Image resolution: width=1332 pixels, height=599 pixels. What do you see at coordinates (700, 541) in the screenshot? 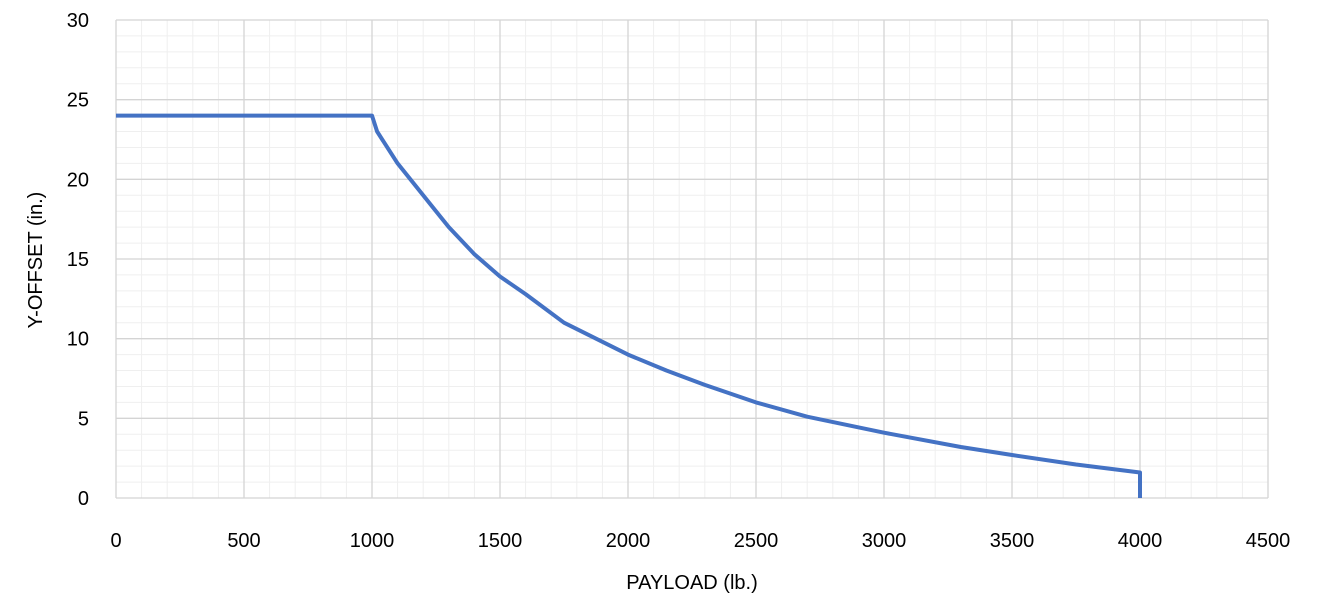
I see `x-tick-labels: 0 500 1000 1500 2000 2500 3000 3500 4000 4500` at bounding box center [700, 541].